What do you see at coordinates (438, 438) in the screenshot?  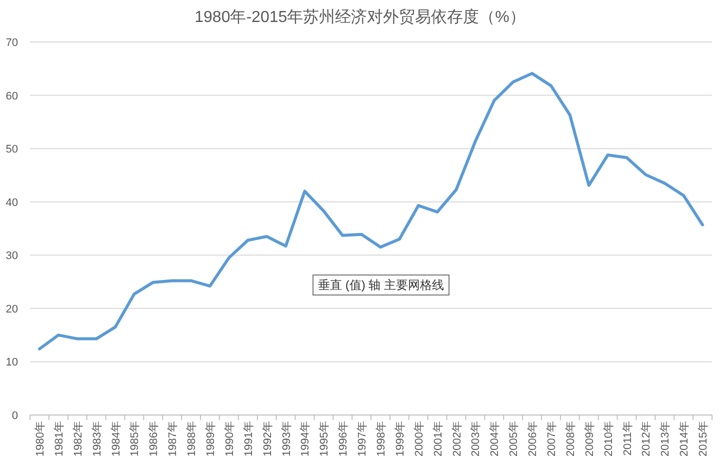 I see `x-tick-label: 2001年` at bounding box center [438, 438].